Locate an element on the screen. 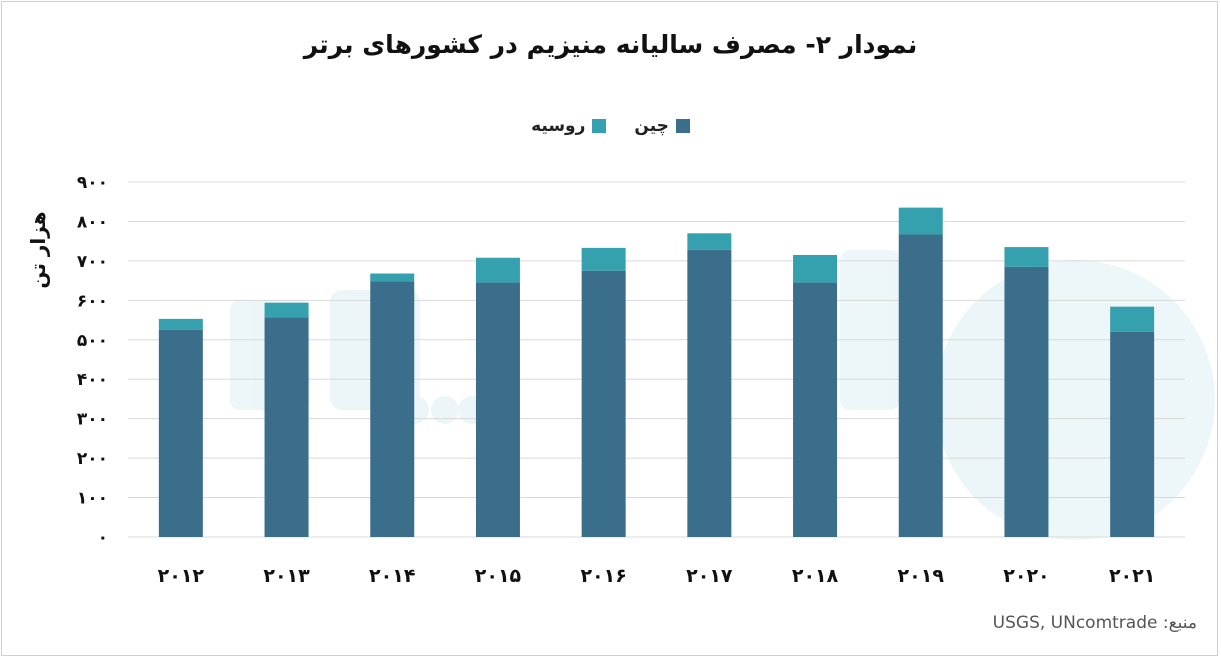  x-tick-label: ۲۰۲۱ is located at coordinates (1132, 576).